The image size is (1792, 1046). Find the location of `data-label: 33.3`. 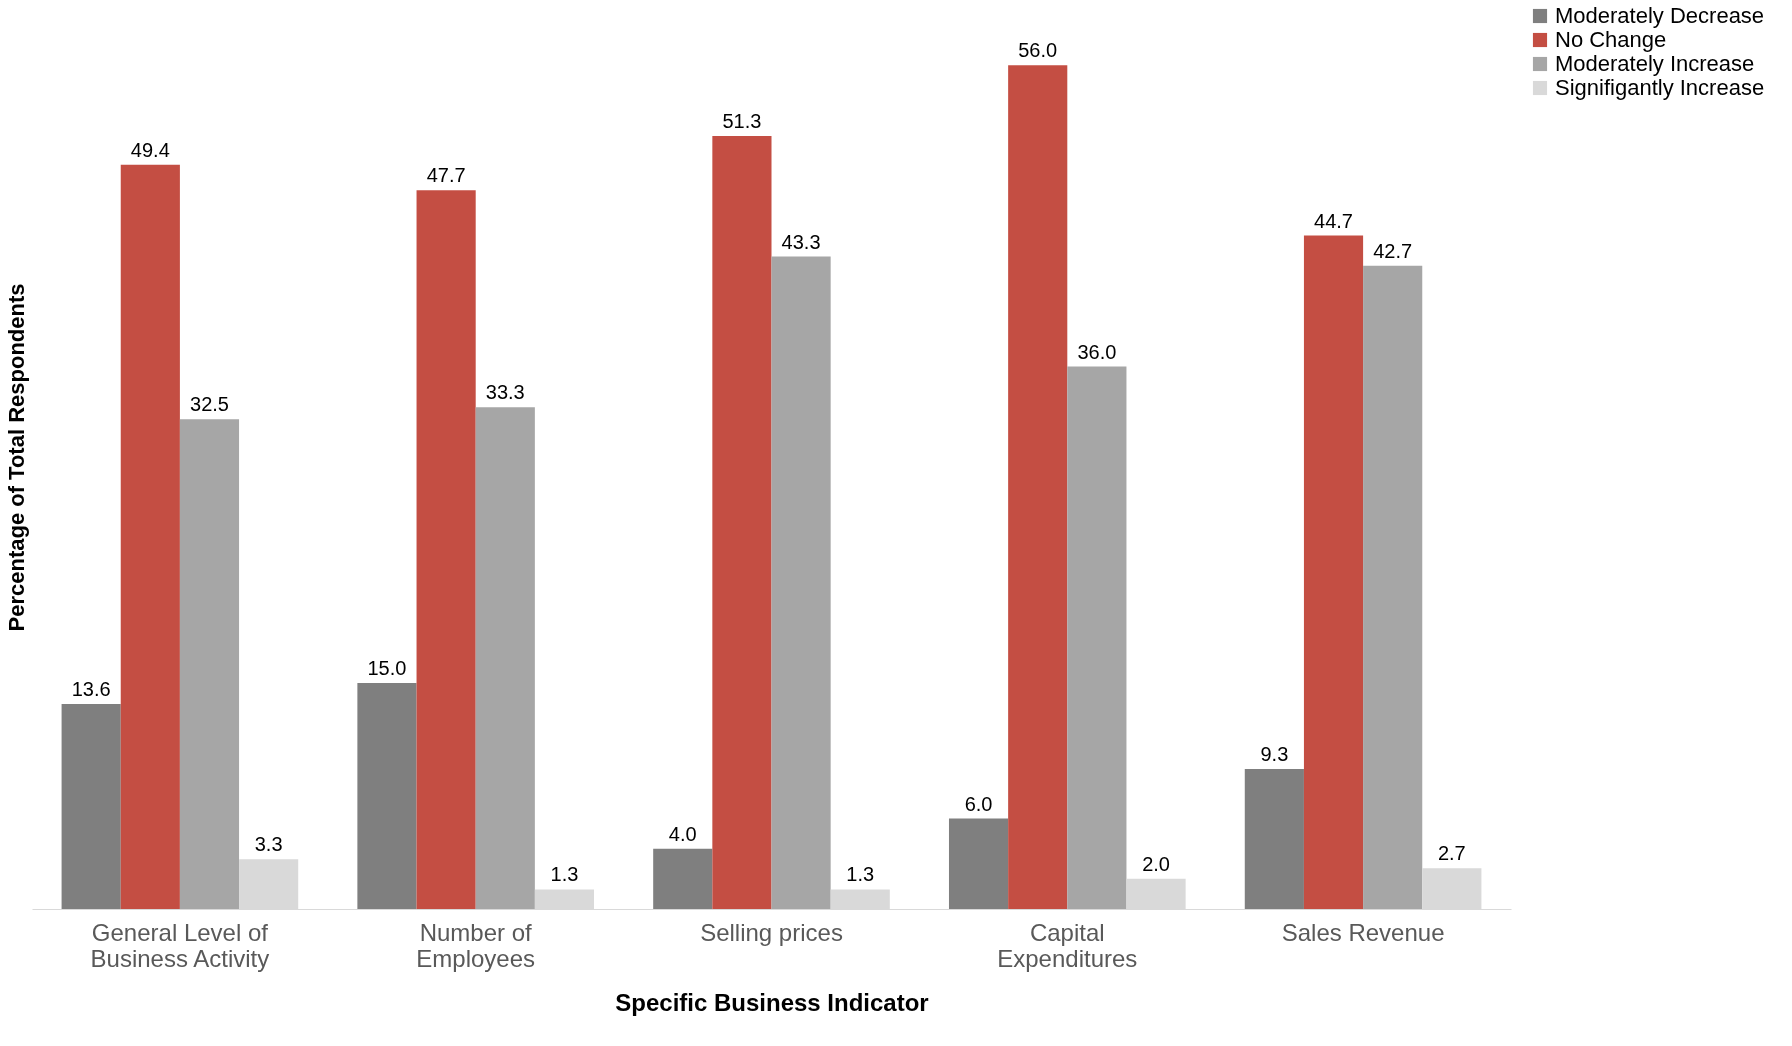

data-label: 33.3 is located at coordinates (505, 392).